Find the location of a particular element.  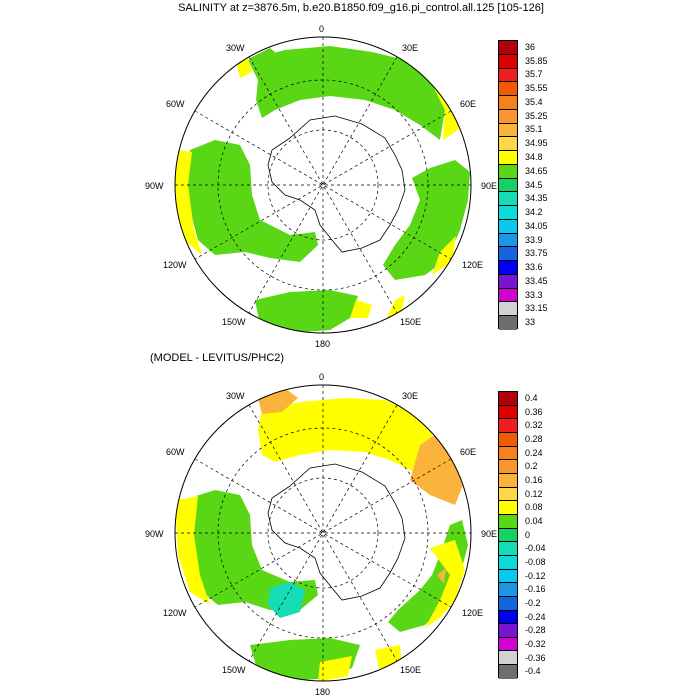

top-colorbar-label: 34.05 is located at coordinates (536, 225).